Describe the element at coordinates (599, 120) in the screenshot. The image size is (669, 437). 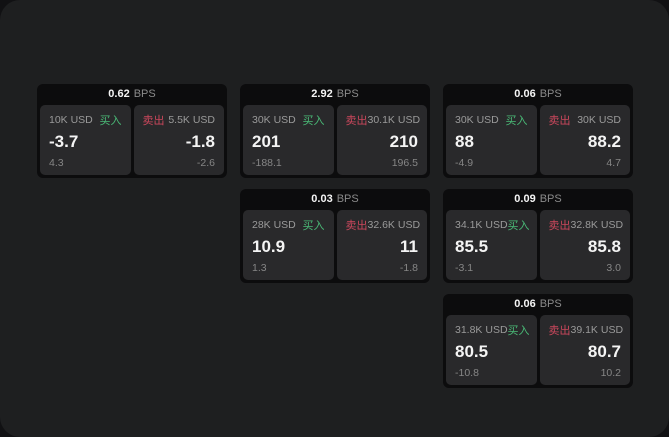
I see `sell-amount: 30K USD` at that location.